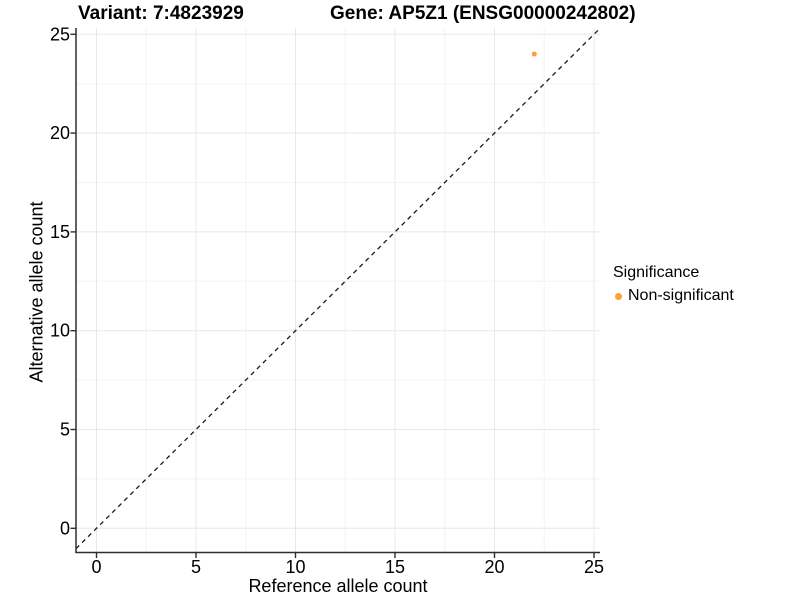  What do you see at coordinates (673, 283) in the screenshot?
I see `legend: Significance Non-significant` at bounding box center [673, 283].